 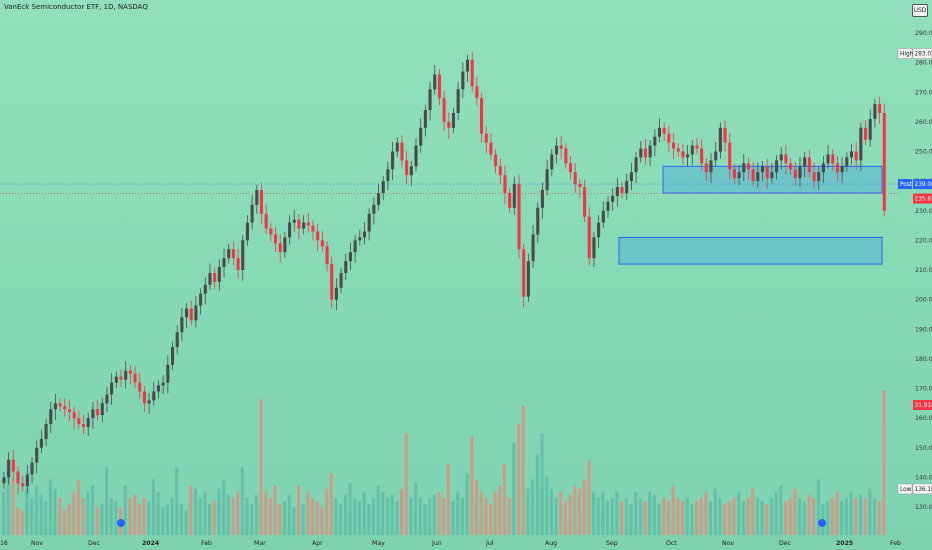 I want to click on volume-value: 31.918M, so click(x=923, y=406).